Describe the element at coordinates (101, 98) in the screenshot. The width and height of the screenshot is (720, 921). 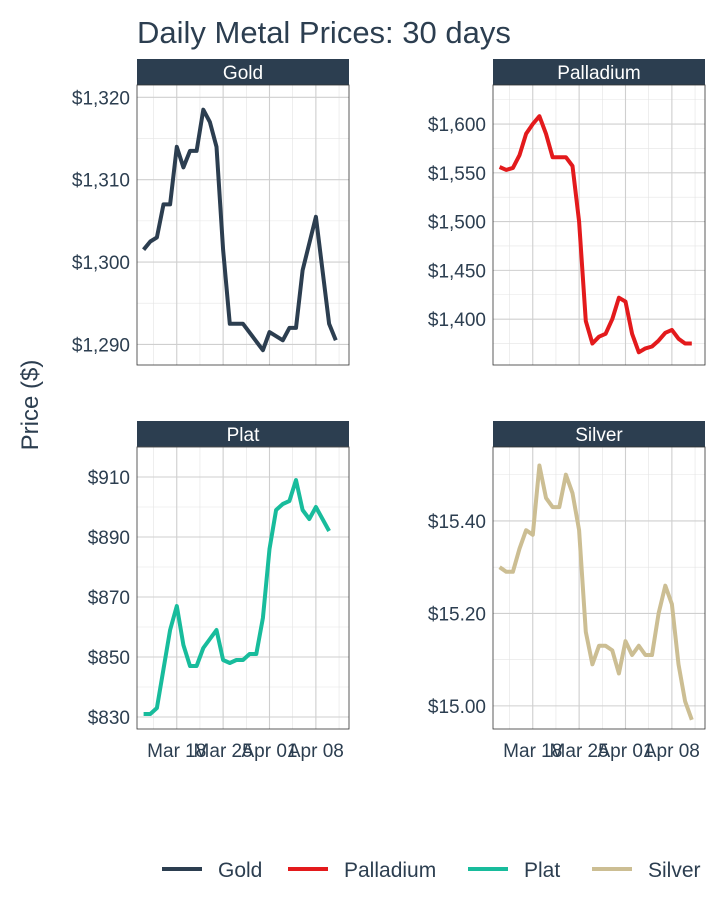
I see `y-tick-label: $1,320` at that location.